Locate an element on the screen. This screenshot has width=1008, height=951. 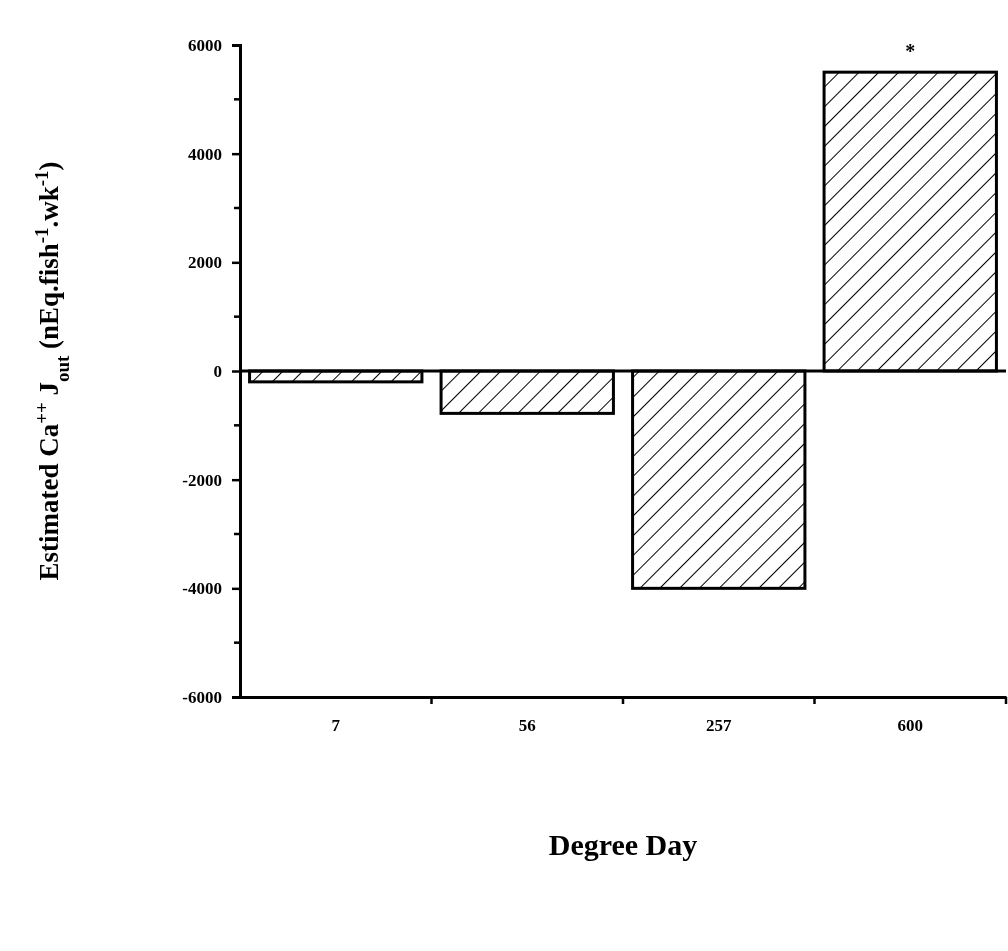
y-tick-label: -4000 is located at coordinates (202, 589).